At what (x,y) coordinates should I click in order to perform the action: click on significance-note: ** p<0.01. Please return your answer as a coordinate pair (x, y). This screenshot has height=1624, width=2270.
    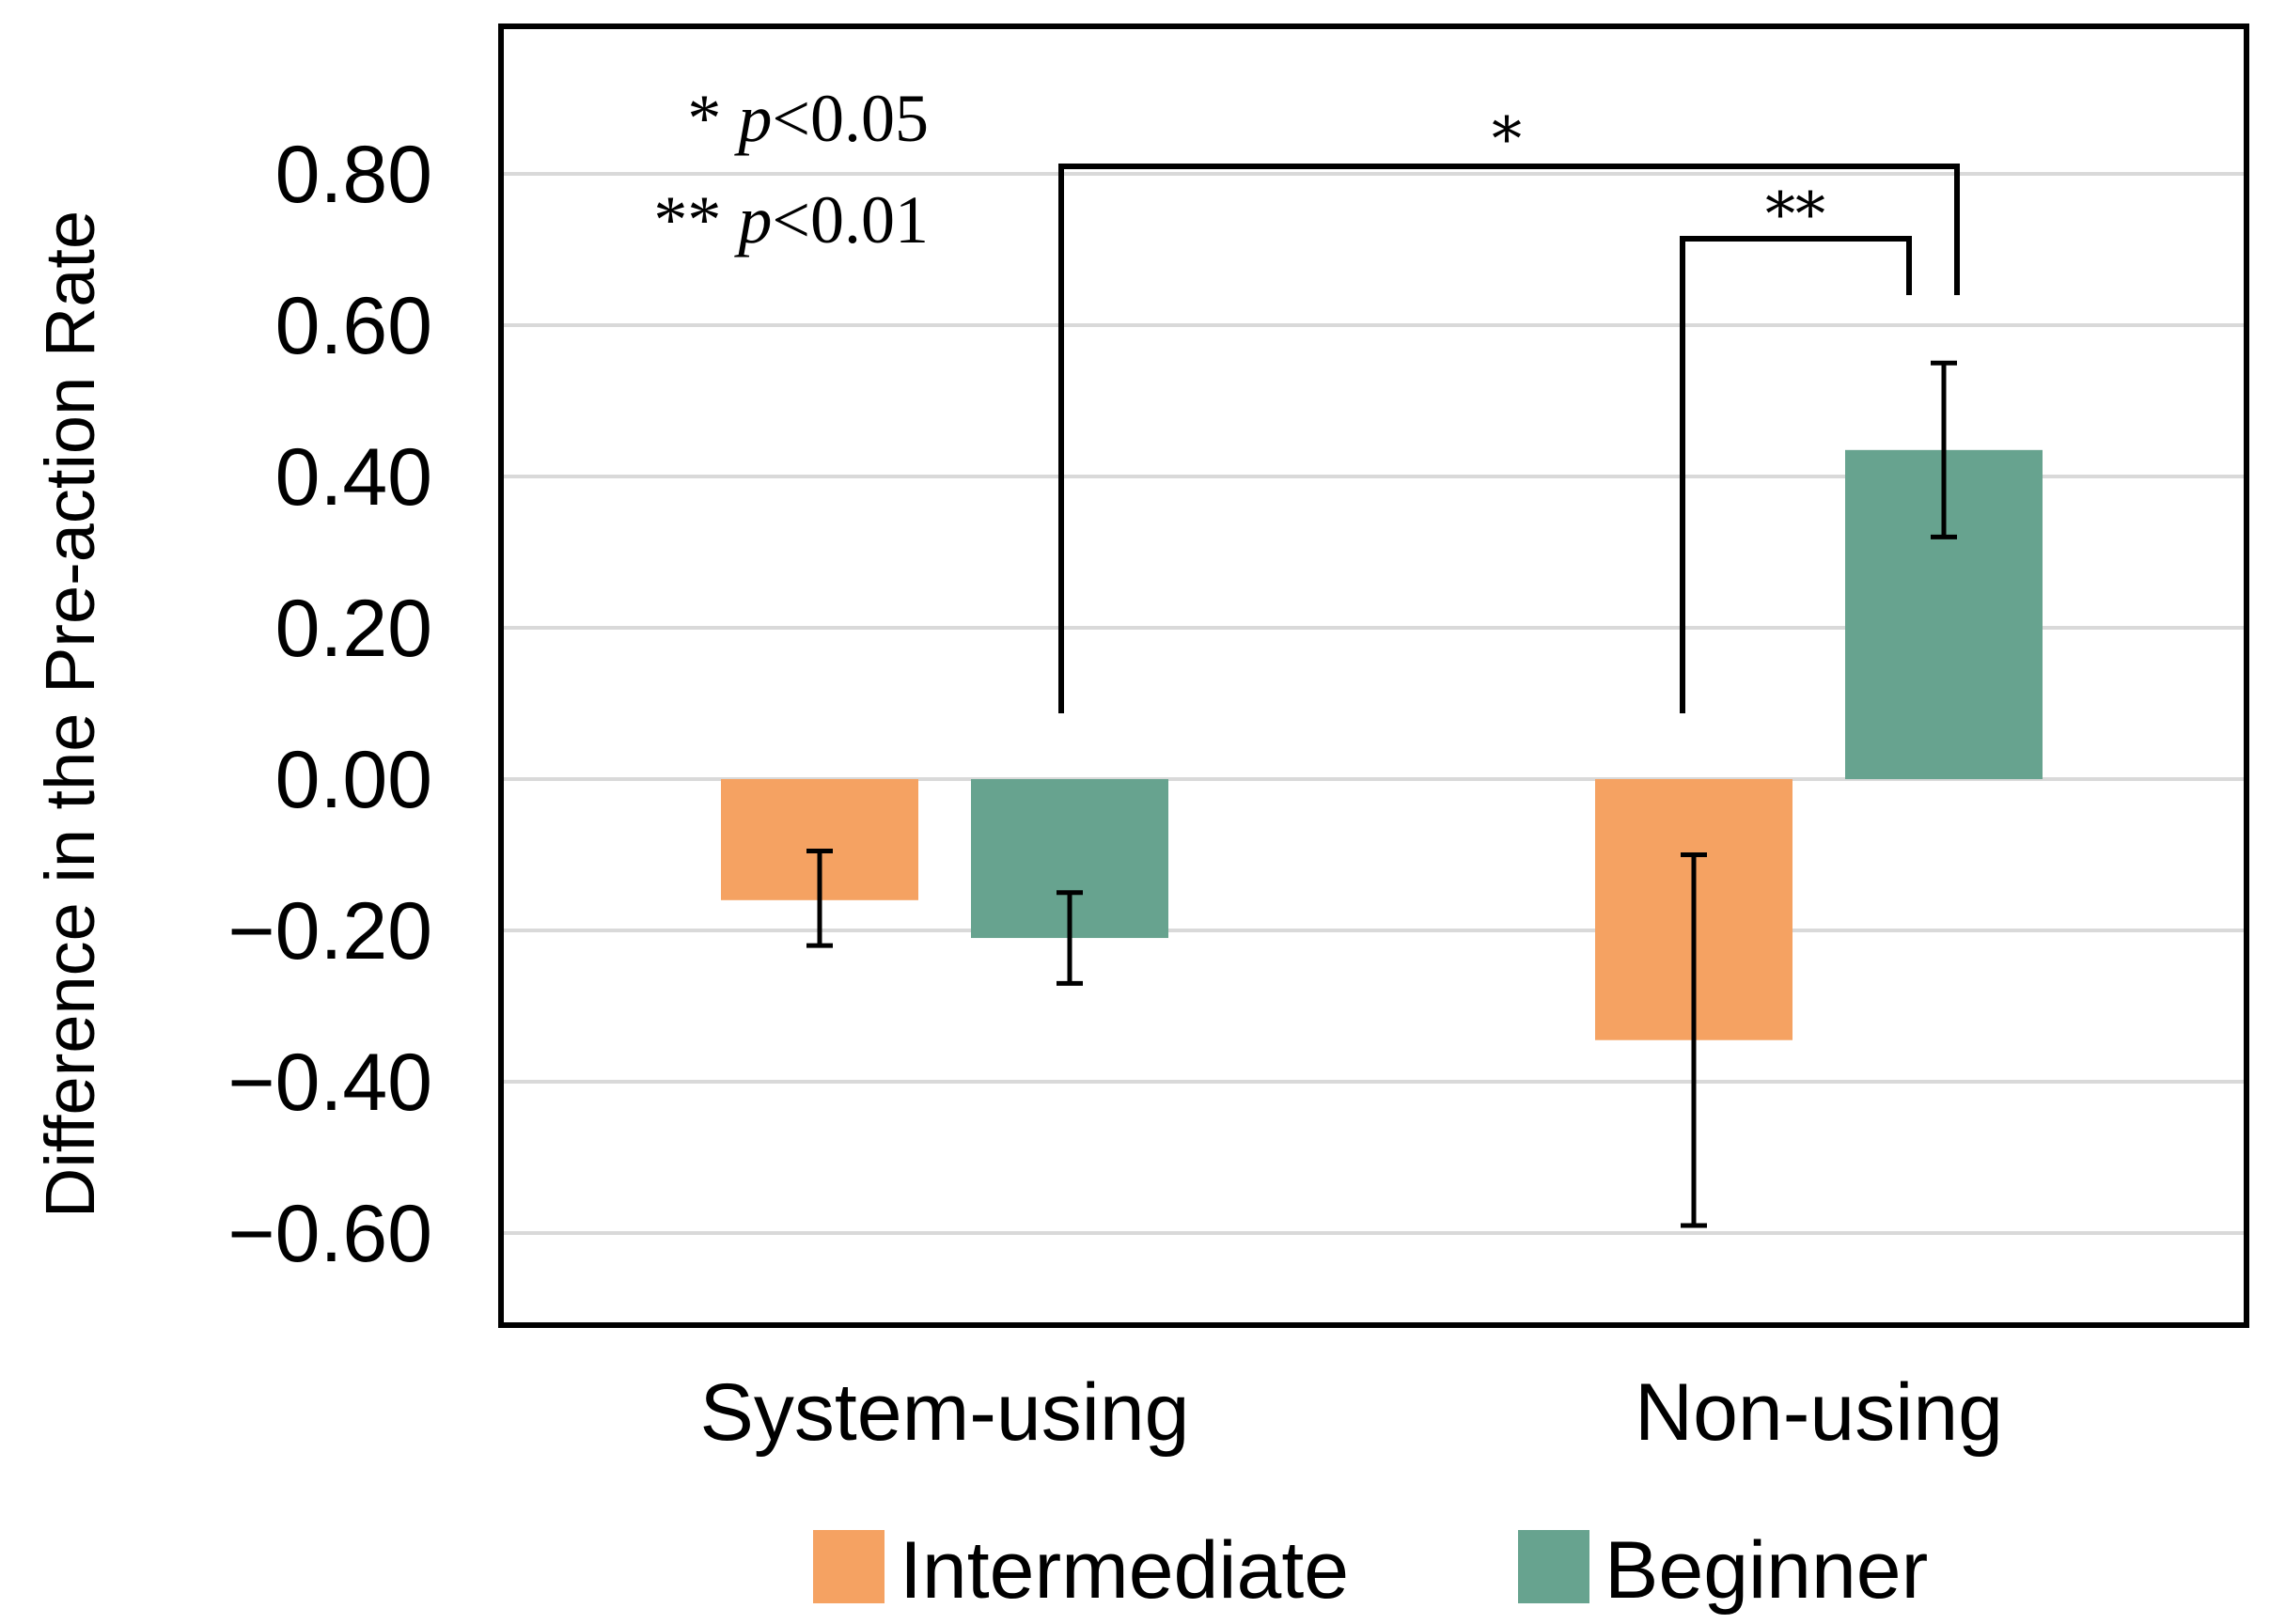
    Looking at the image, I should click on (791, 220).